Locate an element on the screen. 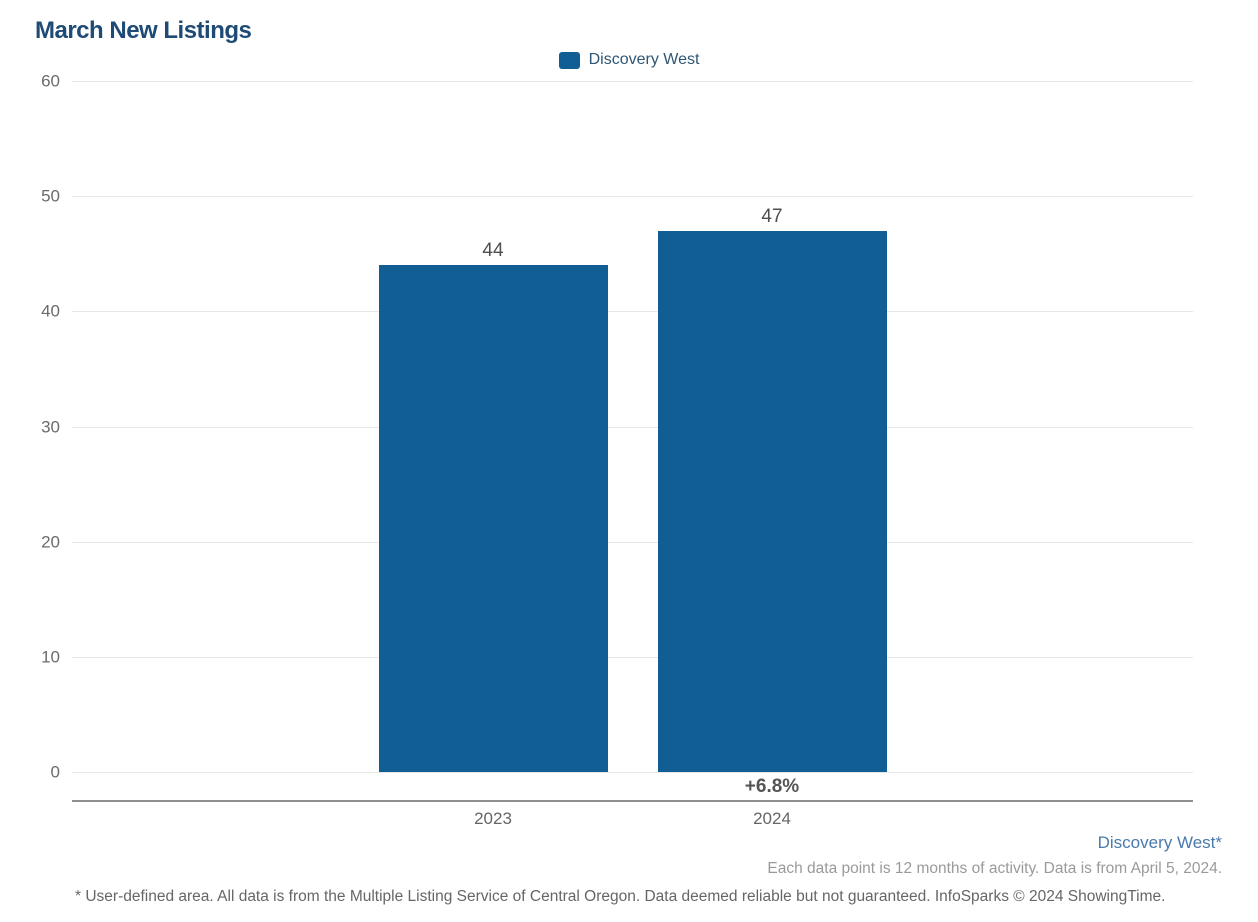  percent-change-label: +6.8% is located at coordinates (772, 786).